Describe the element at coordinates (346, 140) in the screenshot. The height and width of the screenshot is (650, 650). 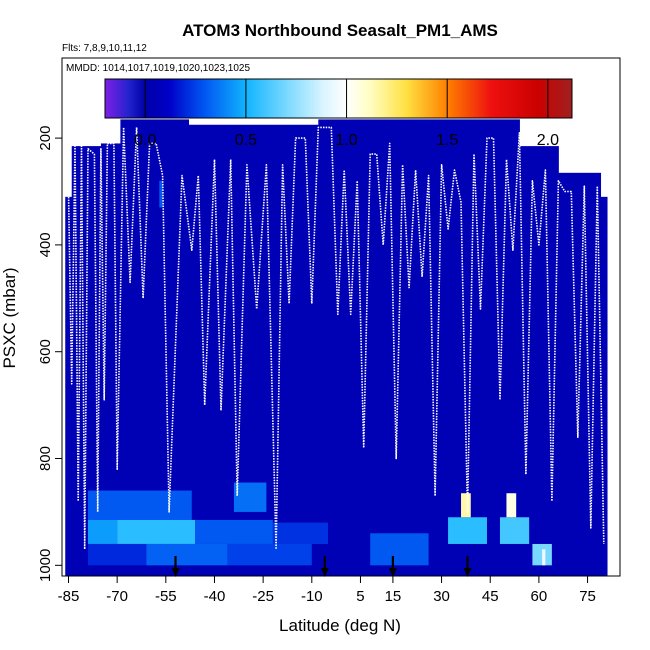
I see `colorbar-tick-label: 1.0` at that location.